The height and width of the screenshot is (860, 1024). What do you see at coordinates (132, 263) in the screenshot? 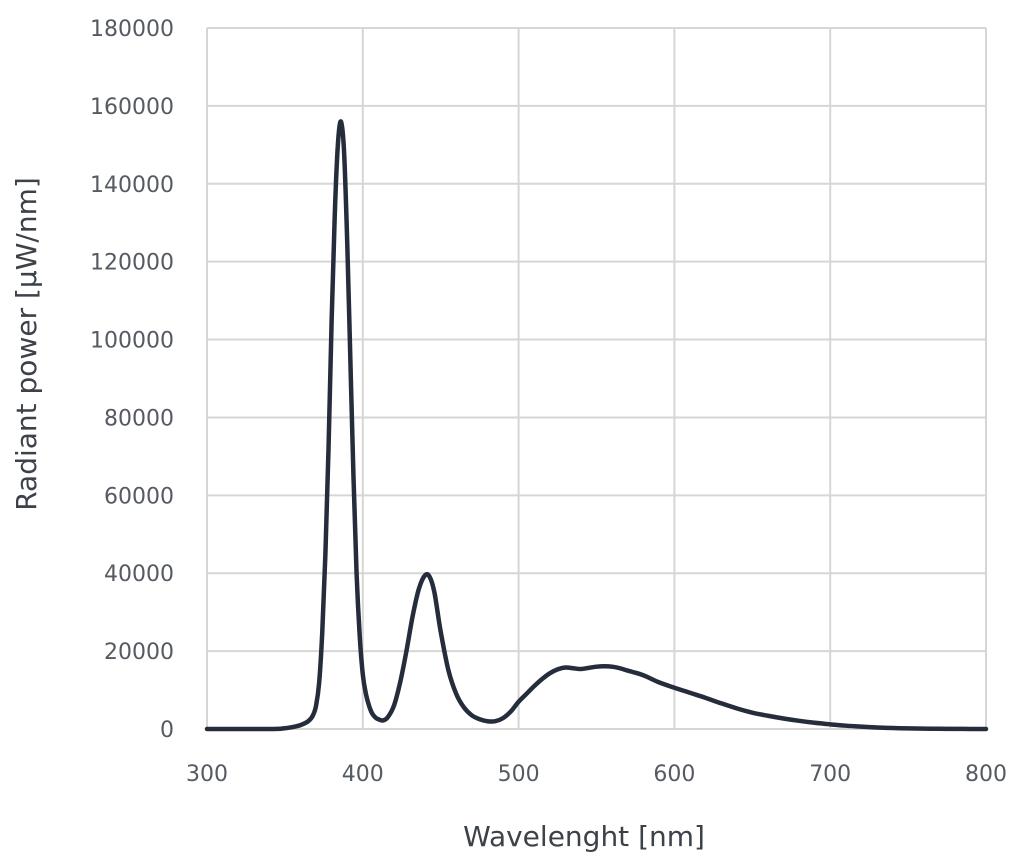
I see `y-tick-label: 120000` at bounding box center [132, 263].